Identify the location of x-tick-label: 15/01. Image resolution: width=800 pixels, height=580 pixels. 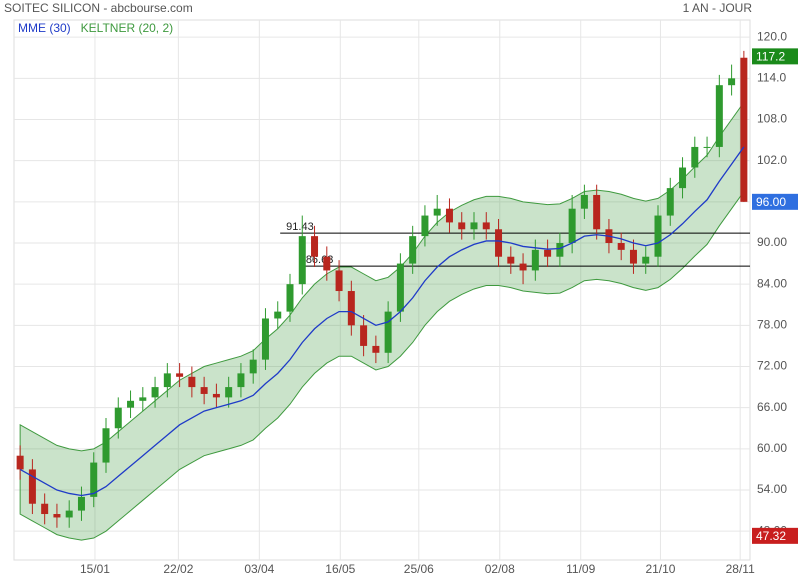
(95, 569).